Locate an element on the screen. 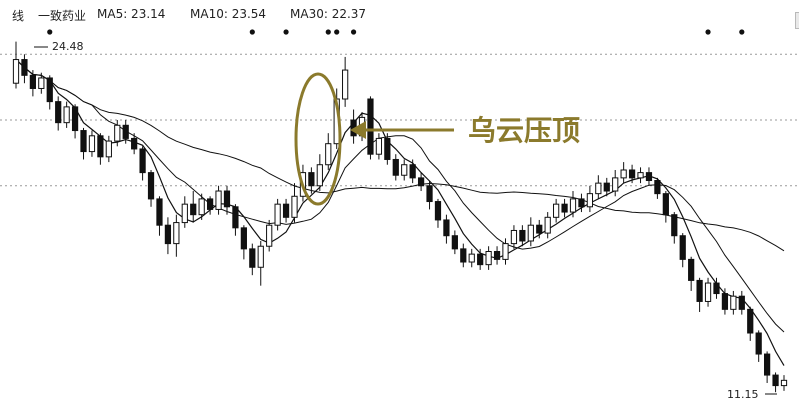 This screenshot has height=407, width=799. chart-type-label: 线 is located at coordinates (18, 16).